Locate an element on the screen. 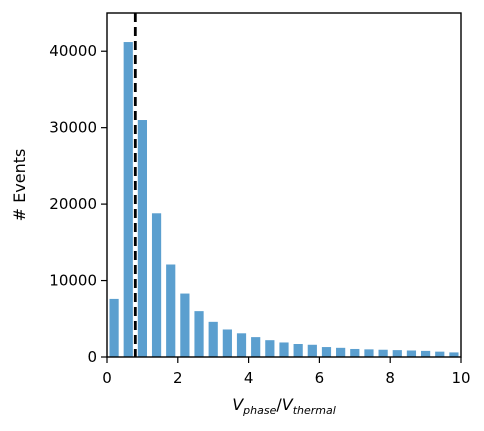 This screenshot has width=484, height=431. x-axis-ticks: 0 2 4 6 8 10 is located at coordinates (286, 372).